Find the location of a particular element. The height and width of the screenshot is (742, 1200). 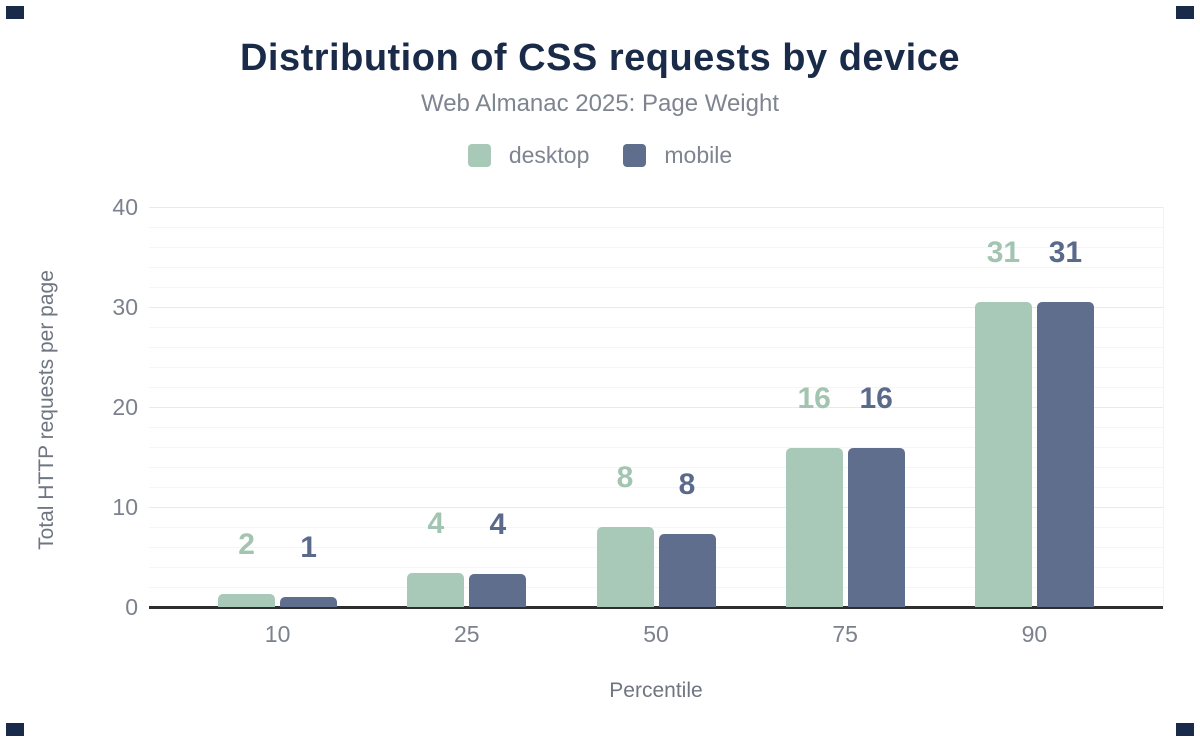

corner-mark-top-right is located at coordinates (1185, 12).